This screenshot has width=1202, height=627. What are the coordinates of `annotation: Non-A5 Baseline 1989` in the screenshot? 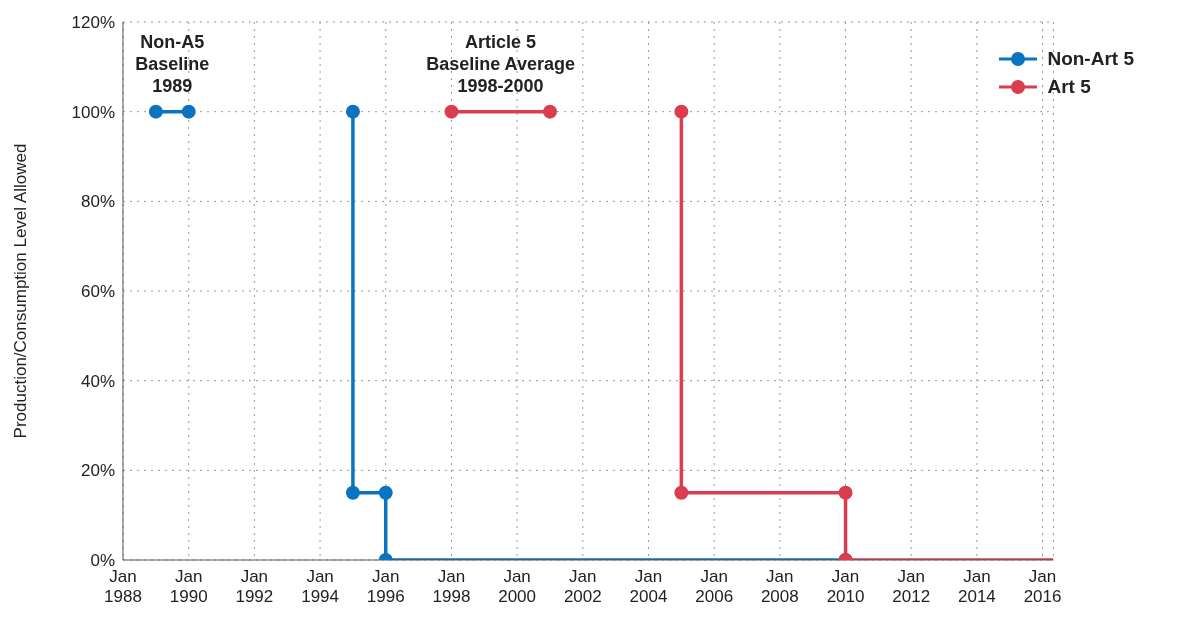 It's located at (172, 63).